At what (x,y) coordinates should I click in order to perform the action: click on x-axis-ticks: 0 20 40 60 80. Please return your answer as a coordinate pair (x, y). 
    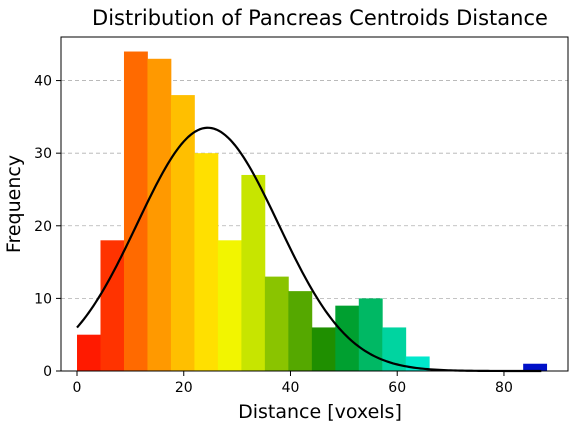
    Looking at the image, I should click on (293, 383).